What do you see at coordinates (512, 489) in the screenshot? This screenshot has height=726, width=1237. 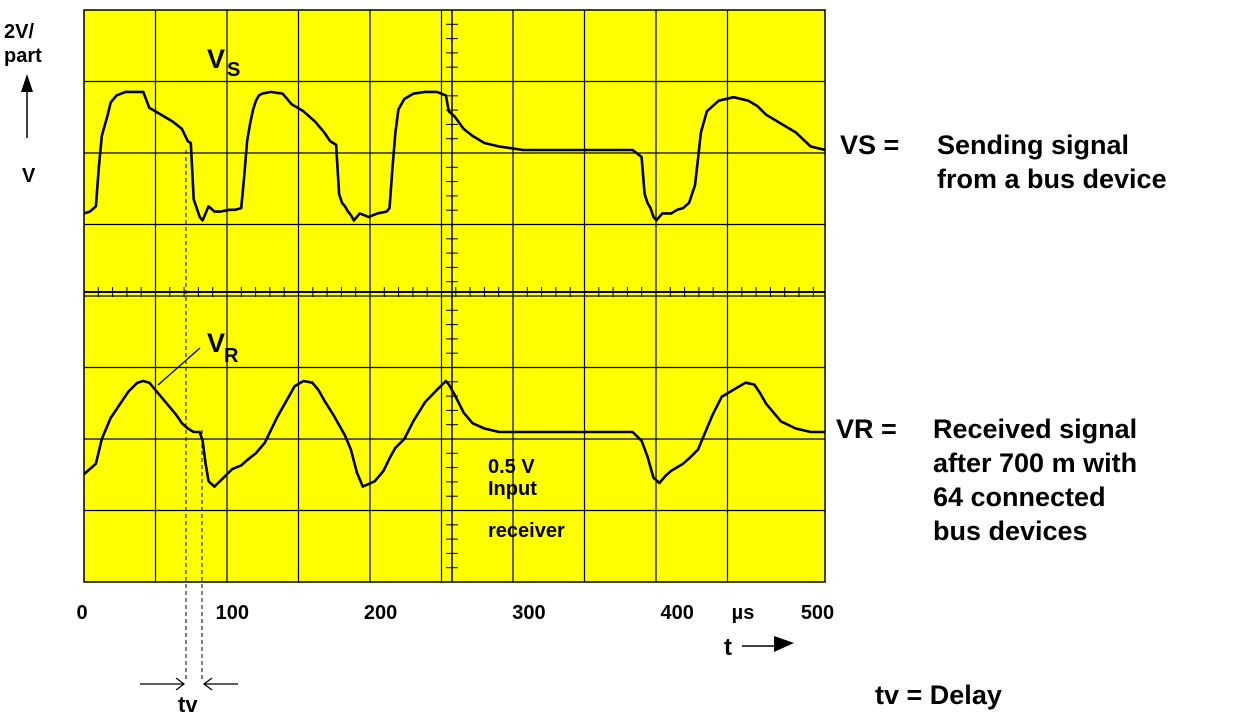 I see `note-input-line-2: Input` at bounding box center [512, 489].